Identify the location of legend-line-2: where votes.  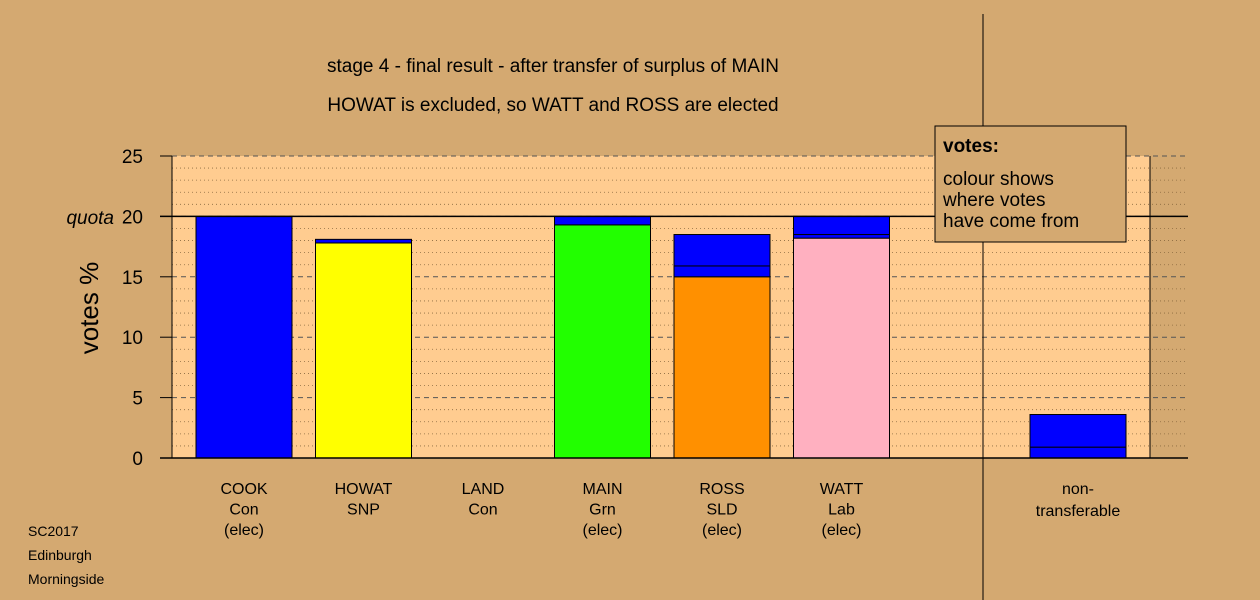
(993, 200).